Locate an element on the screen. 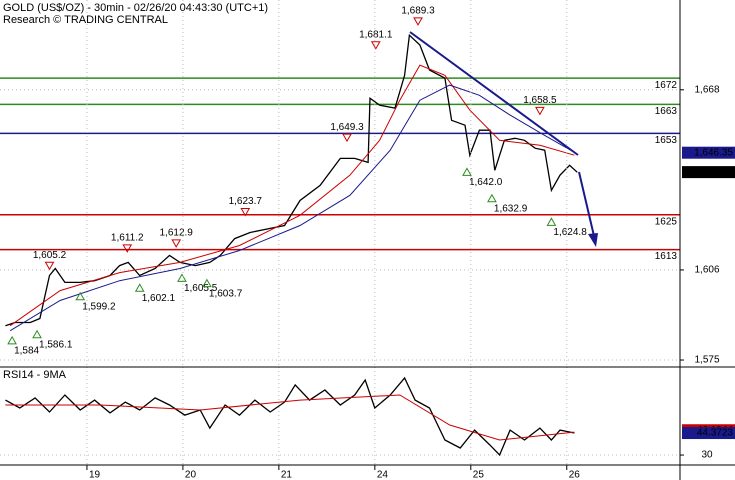  level-label: 1672 is located at coordinates (666, 85).